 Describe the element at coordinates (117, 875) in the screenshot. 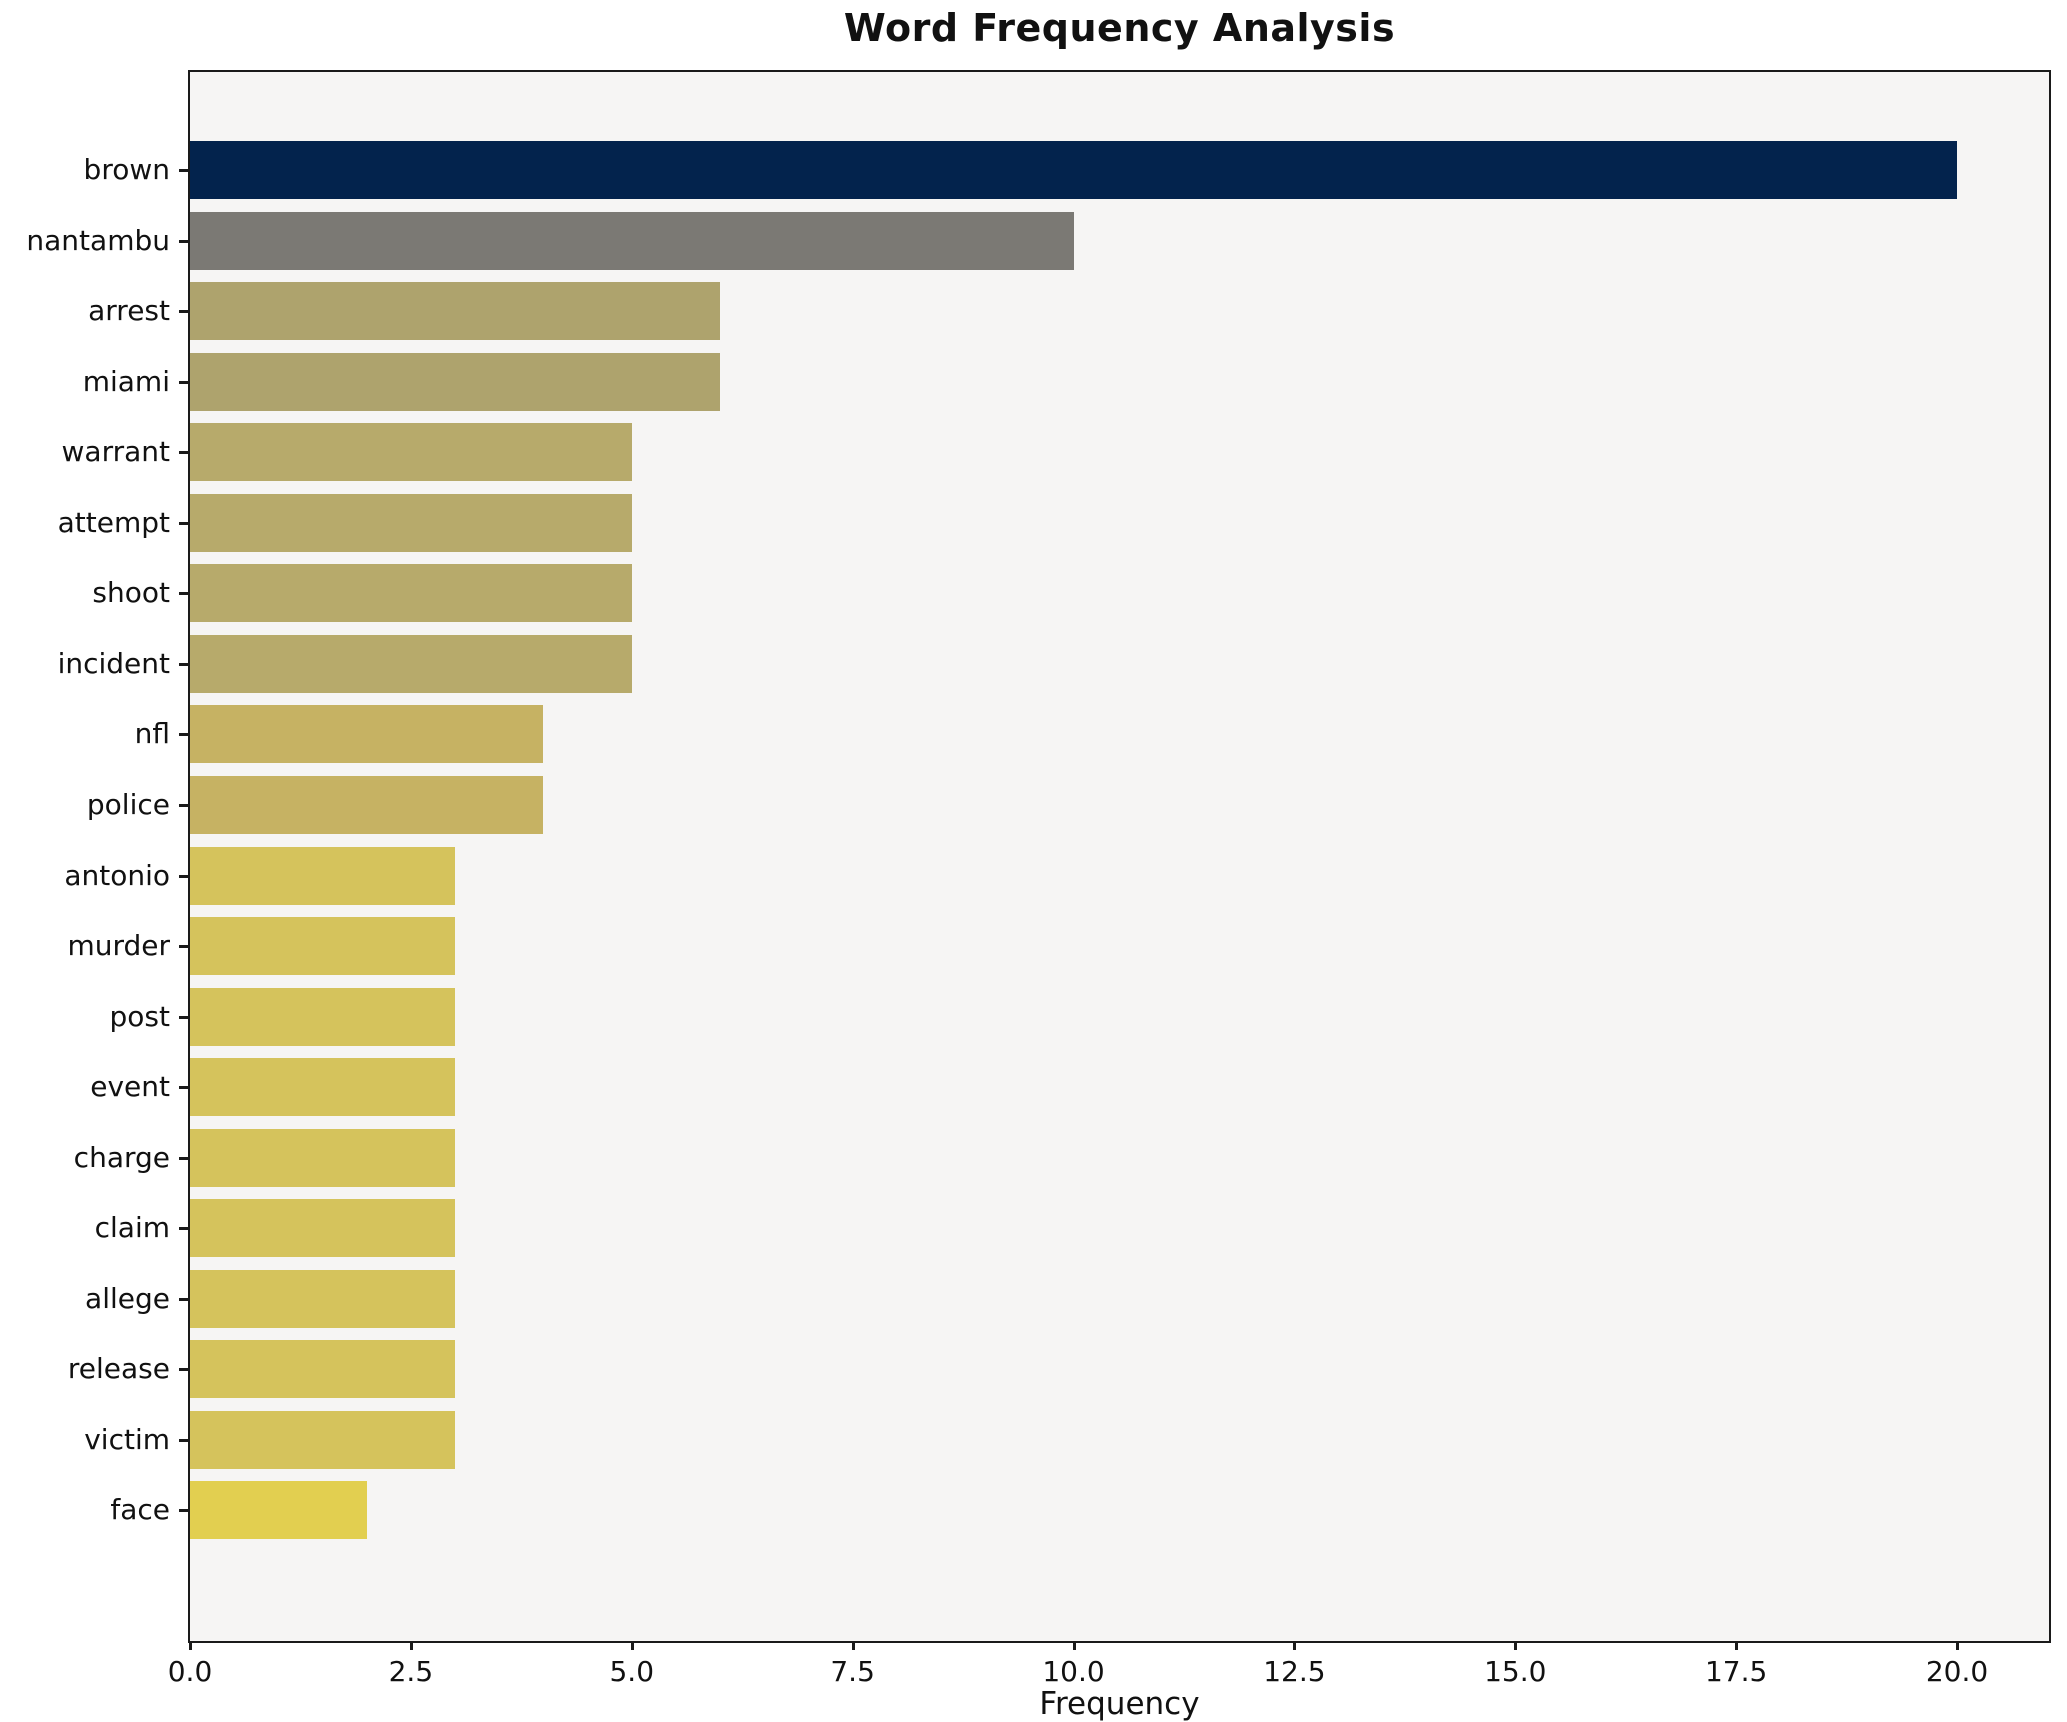

I see `y-tick-label-antonio: antonio` at that location.